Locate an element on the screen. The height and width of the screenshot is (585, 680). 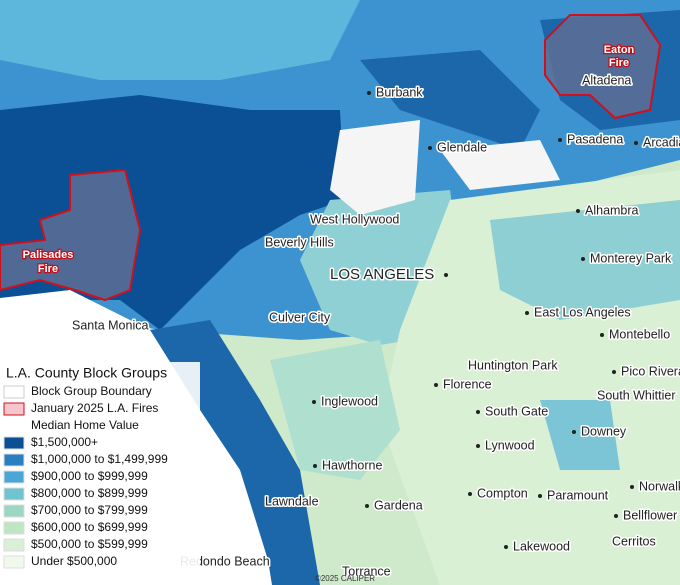
place-label: Gardena is located at coordinates (398, 505).